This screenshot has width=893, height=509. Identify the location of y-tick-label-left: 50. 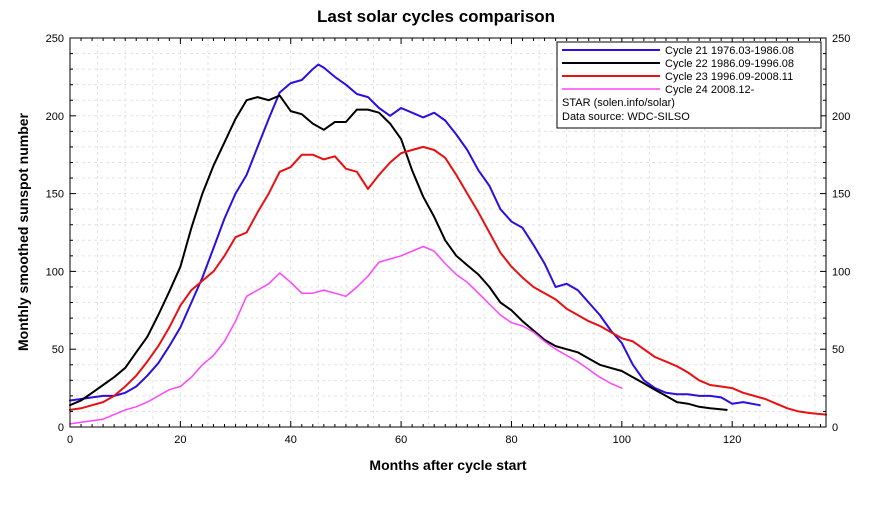
(58, 350).